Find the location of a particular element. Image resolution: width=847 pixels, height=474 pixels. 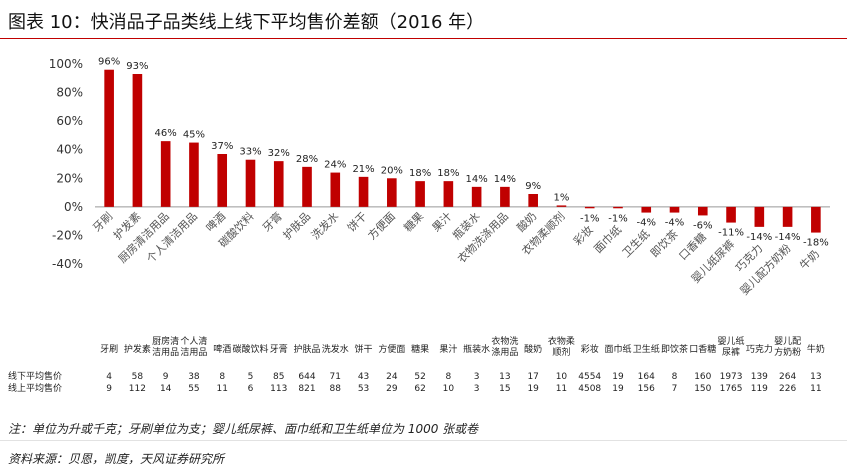

table-header-cell: 个人清洁用品 is located at coordinates (193, 346).